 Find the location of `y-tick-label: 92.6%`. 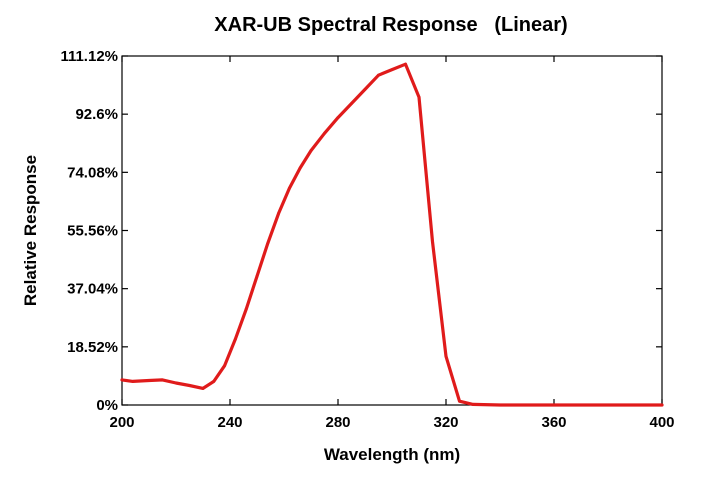

y-tick-label: 92.6% is located at coordinates (96, 114).